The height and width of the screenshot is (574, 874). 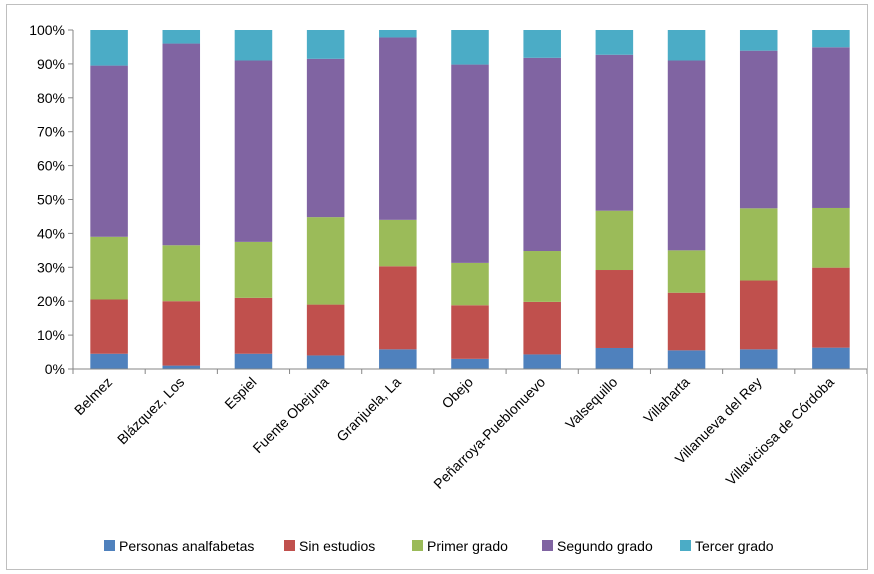 I want to click on y-tick-label: 90%, so click(x=51, y=64).